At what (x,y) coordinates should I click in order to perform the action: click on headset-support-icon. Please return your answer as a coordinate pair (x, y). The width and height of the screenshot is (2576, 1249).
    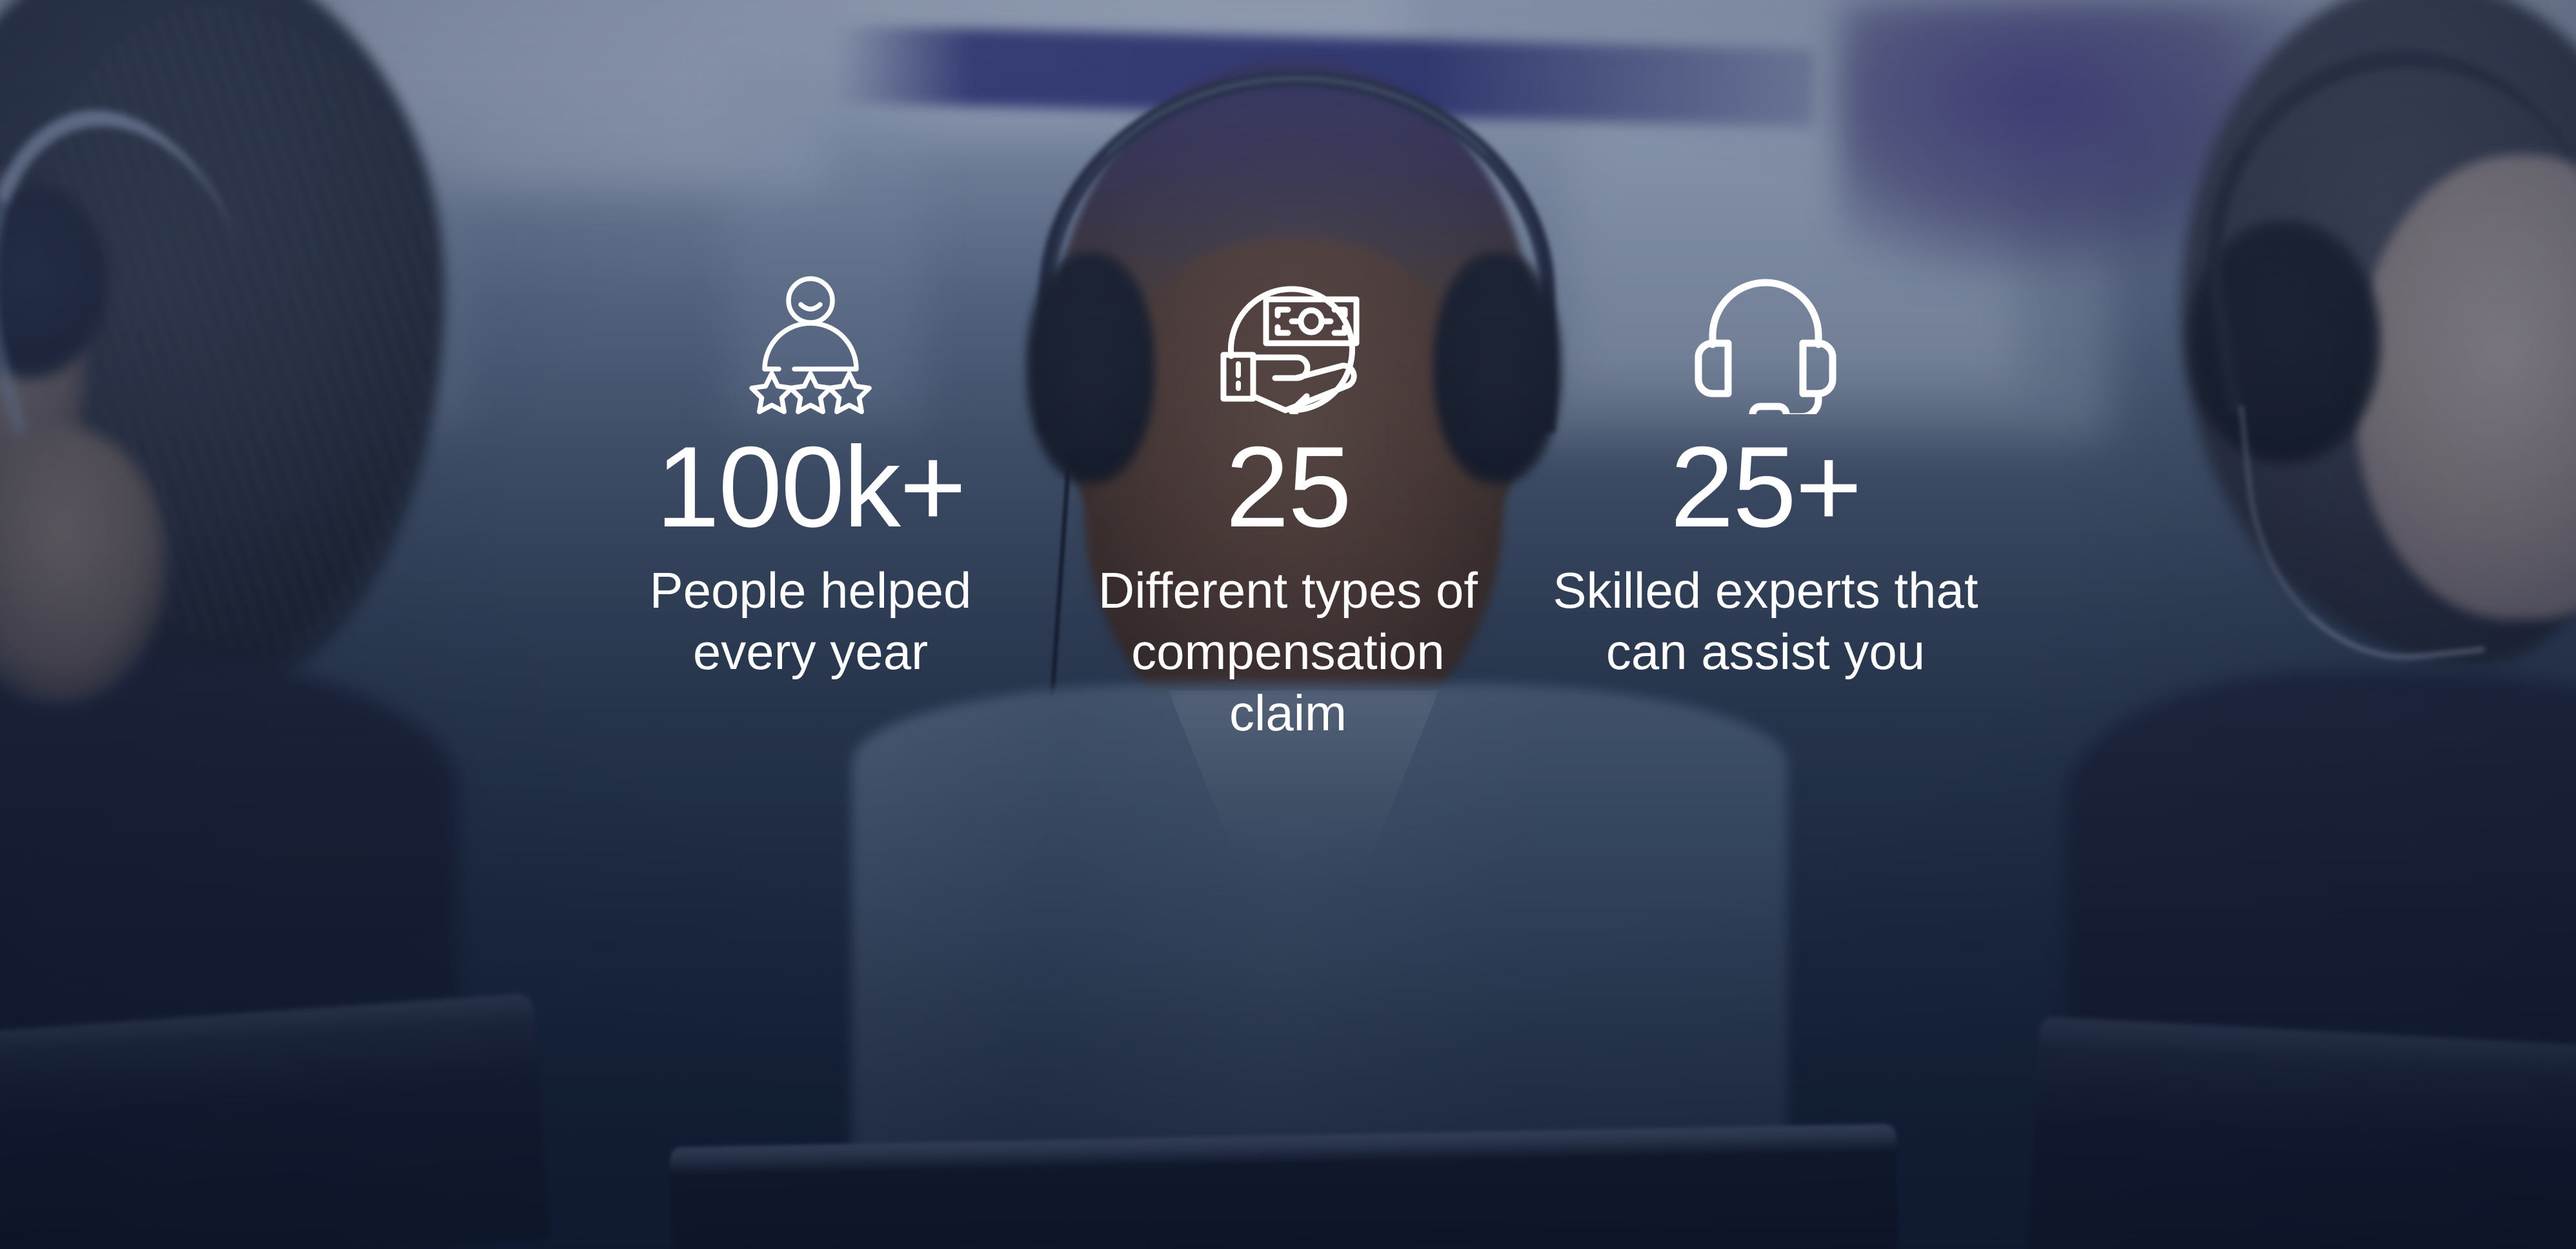
    Looking at the image, I should click on (1765, 320).